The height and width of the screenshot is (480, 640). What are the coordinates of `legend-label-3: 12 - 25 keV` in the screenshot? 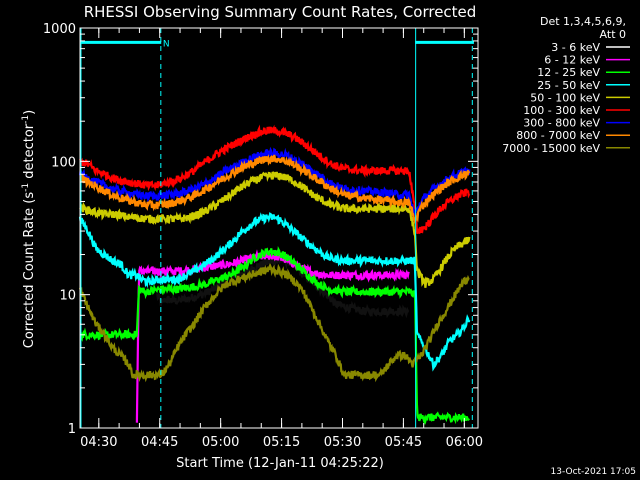 It's located at (568, 72).